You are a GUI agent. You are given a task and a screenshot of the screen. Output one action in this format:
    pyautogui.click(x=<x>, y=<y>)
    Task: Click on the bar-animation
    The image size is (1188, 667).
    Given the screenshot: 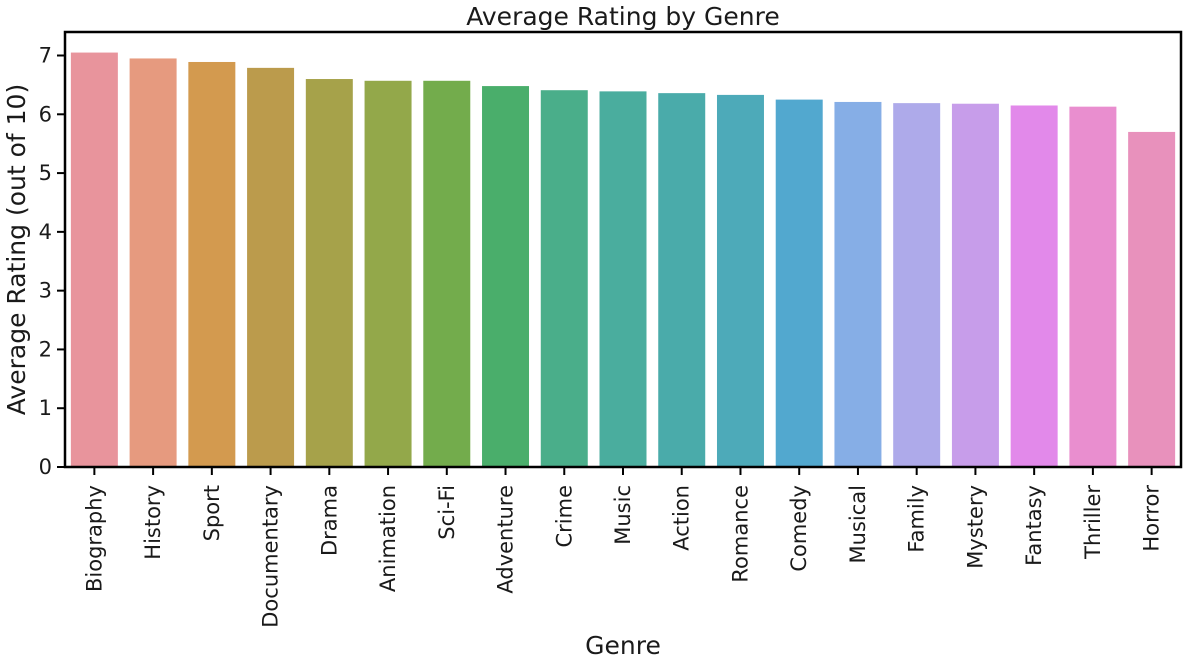 What is the action you would take?
    pyautogui.click(x=388, y=273)
    